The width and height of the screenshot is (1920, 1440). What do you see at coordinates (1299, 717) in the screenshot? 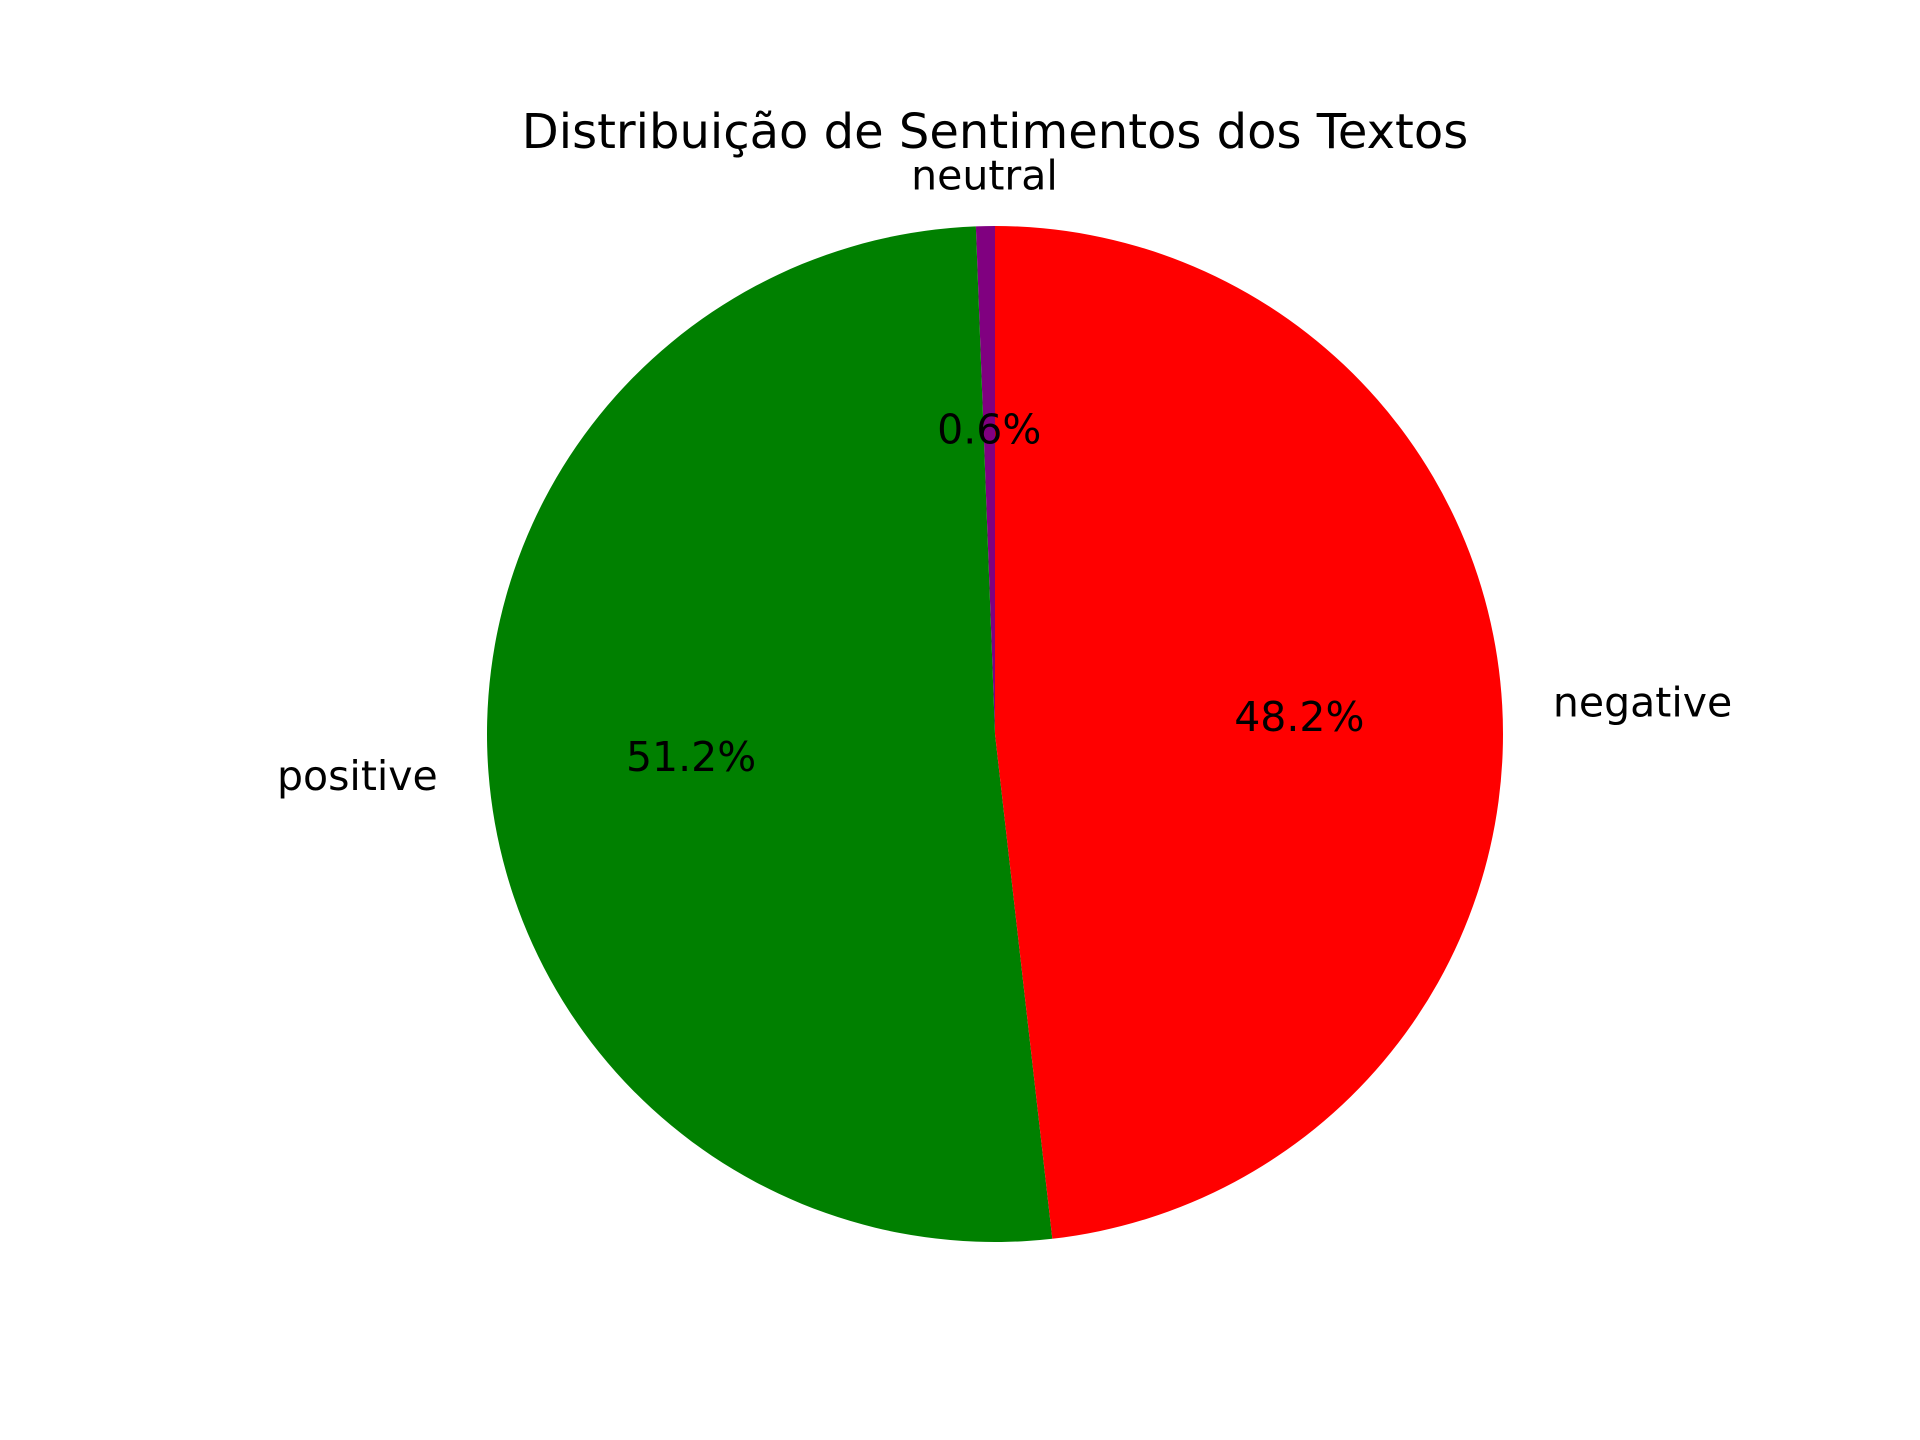
I see `slice-percent-negative: 48.2%` at bounding box center [1299, 717].